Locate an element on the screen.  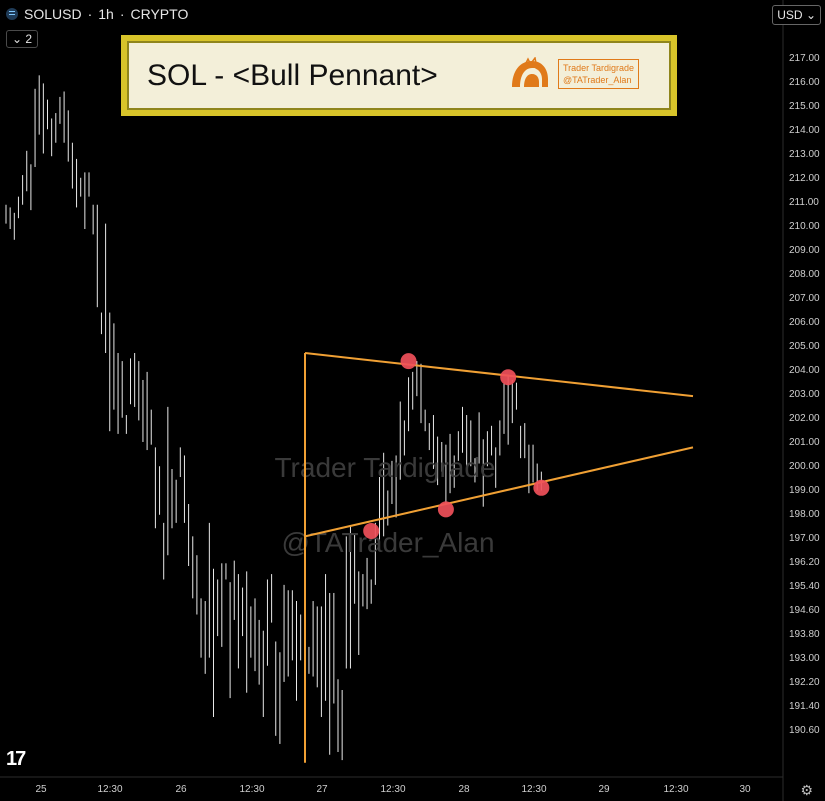
tradingview-logo-icon: 17 is located at coordinates (16, 759).